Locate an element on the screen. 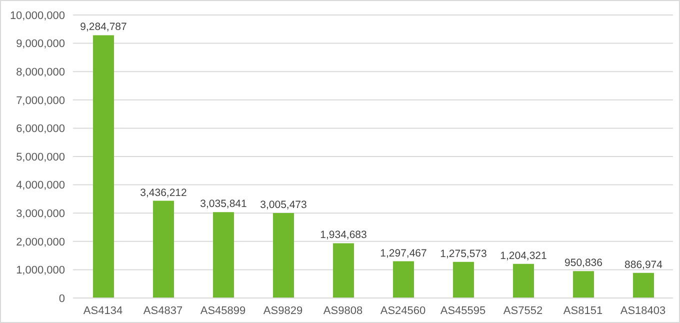 This screenshot has width=680, height=323. x-tick-label: AS9808 is located at coordinates (343, 310).